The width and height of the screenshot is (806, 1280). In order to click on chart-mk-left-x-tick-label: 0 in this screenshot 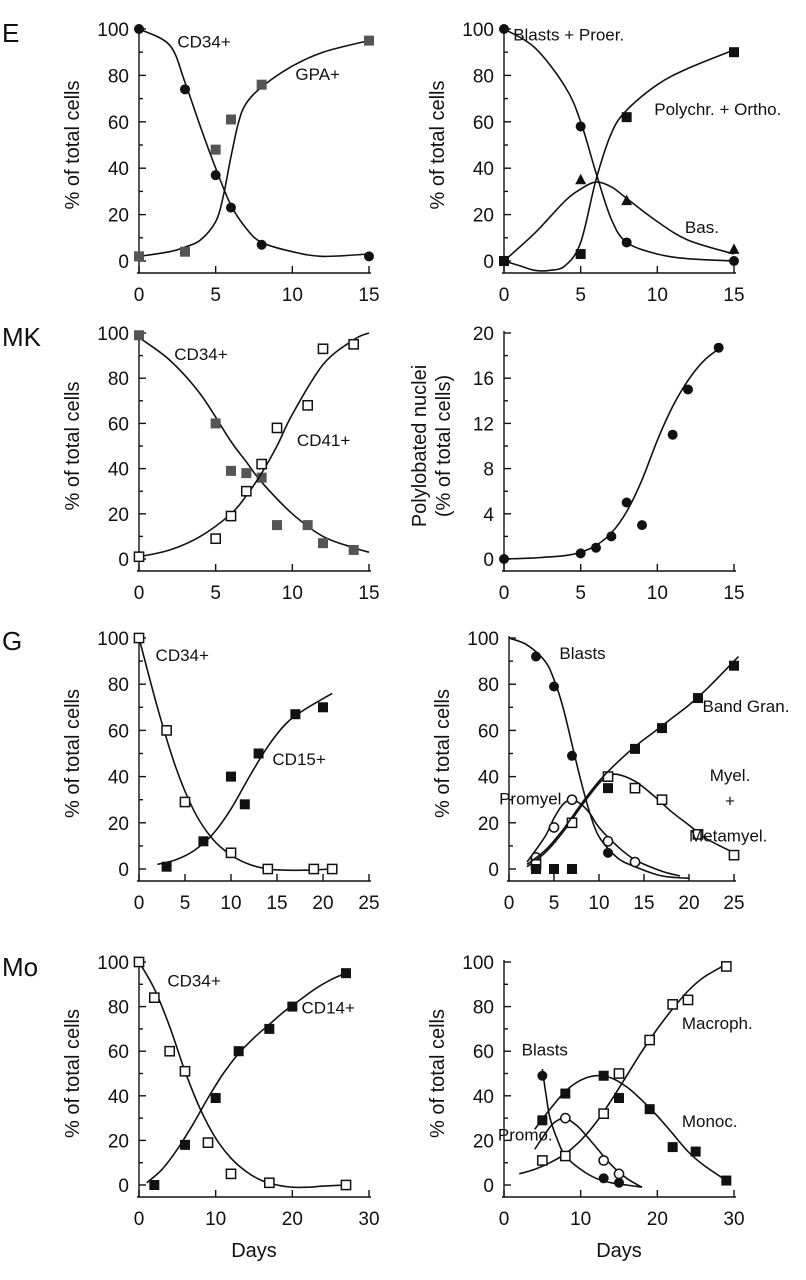, I will do `click(139, 593)`.